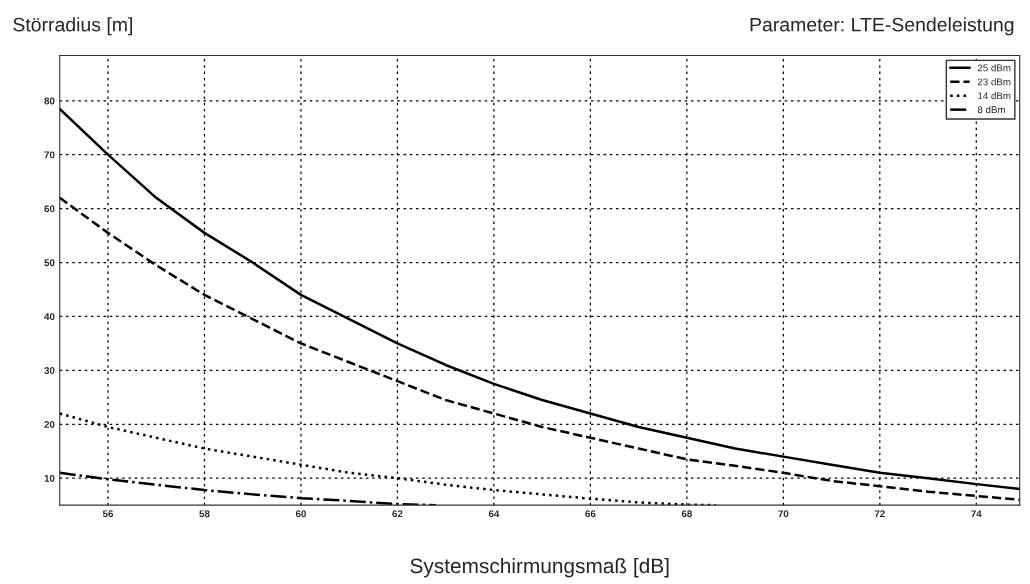 The height and width of the screenshot is (584, 1030). What do you see at coordinates (49, 209) in the screenshot?
I see `y-tick-label: 60` at bounding box center [49, 209].